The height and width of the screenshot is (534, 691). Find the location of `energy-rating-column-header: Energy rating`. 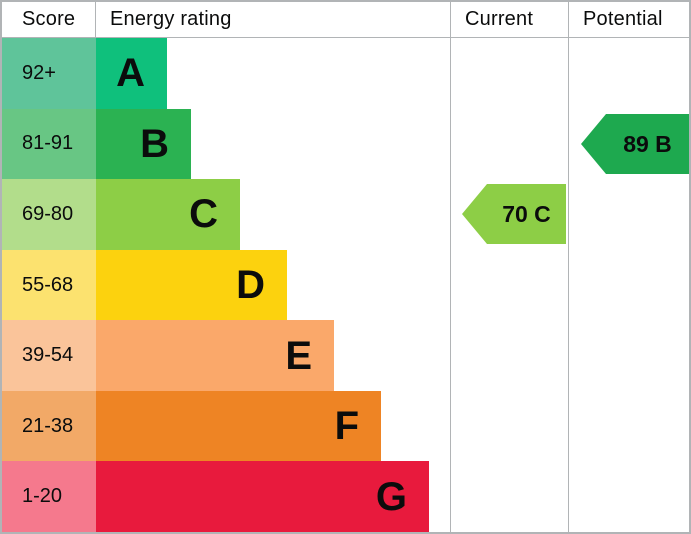

energy-rating-column-header: Energy rating is located at coordinates (273, 19).